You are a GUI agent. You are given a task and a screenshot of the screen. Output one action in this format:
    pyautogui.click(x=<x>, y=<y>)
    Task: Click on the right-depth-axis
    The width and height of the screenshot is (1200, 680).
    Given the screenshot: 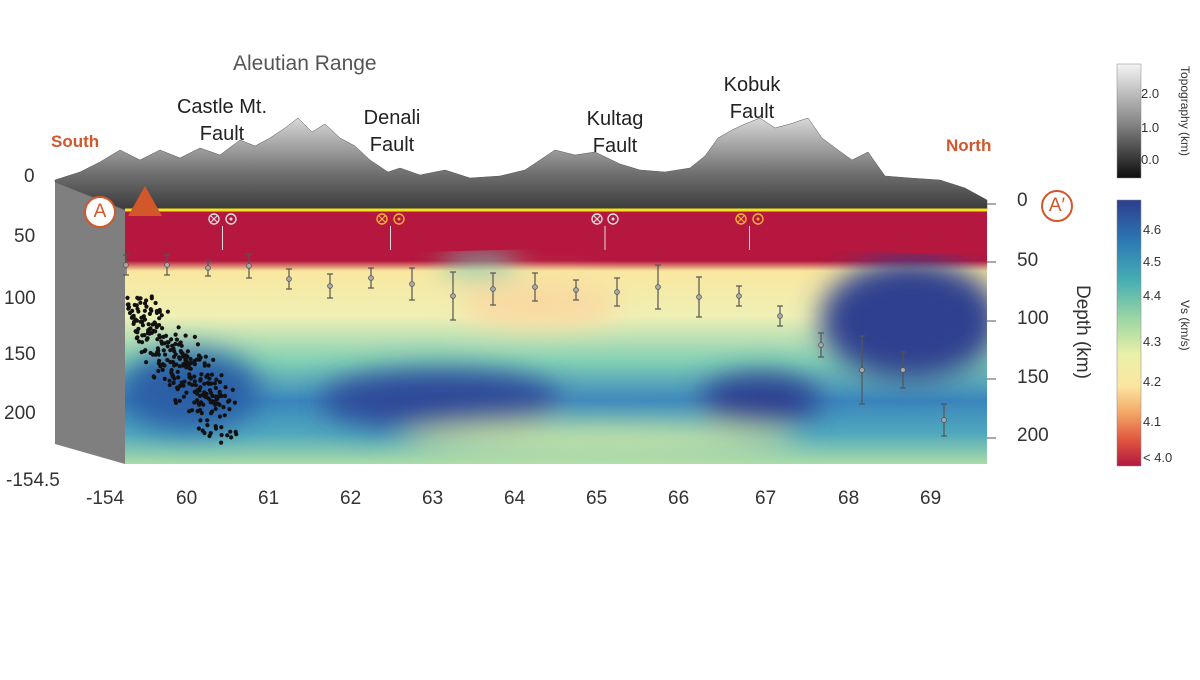 What is the action you would take?
    pyautogui.click(x=991, y=321)
    